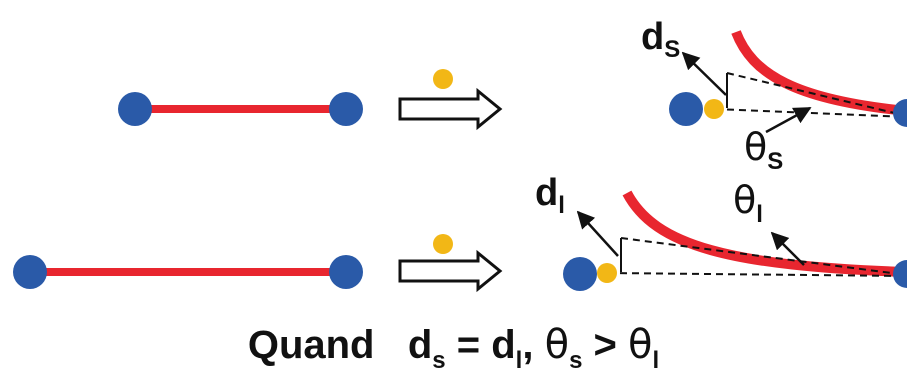 The height and width of the screenshot is (376, 907). Describe the element at coordinates (311, 345) in the screenshot. I see `caption-word: Quand` at that location.